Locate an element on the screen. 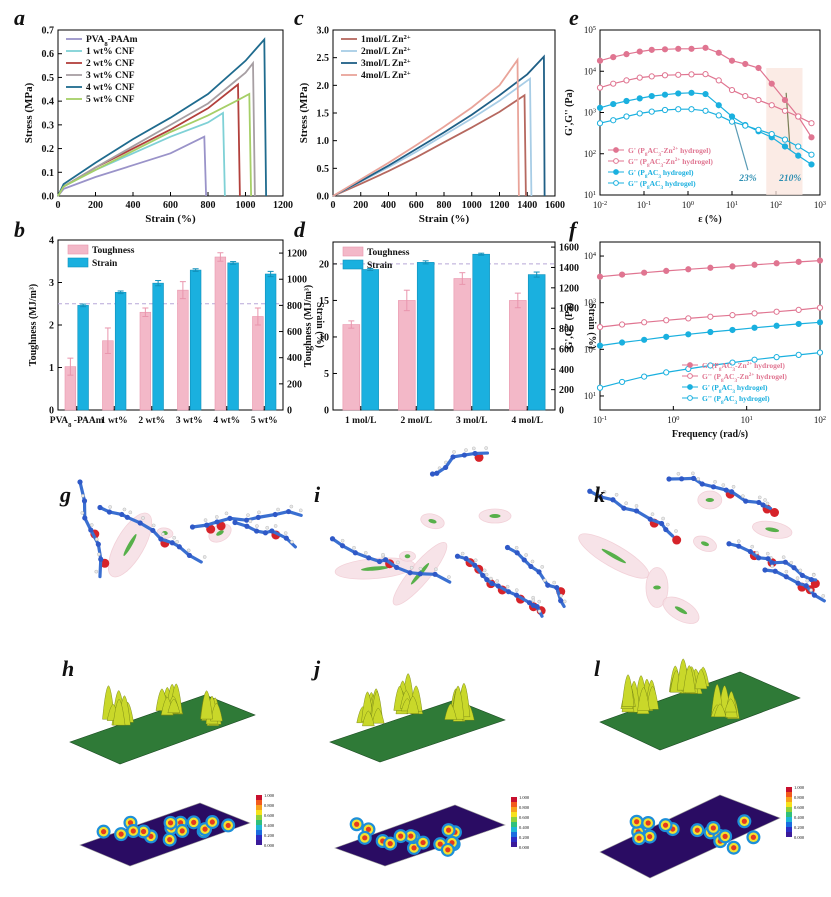 The image size is (831, 897). label-part: AC is located at coordinates (653, 172).